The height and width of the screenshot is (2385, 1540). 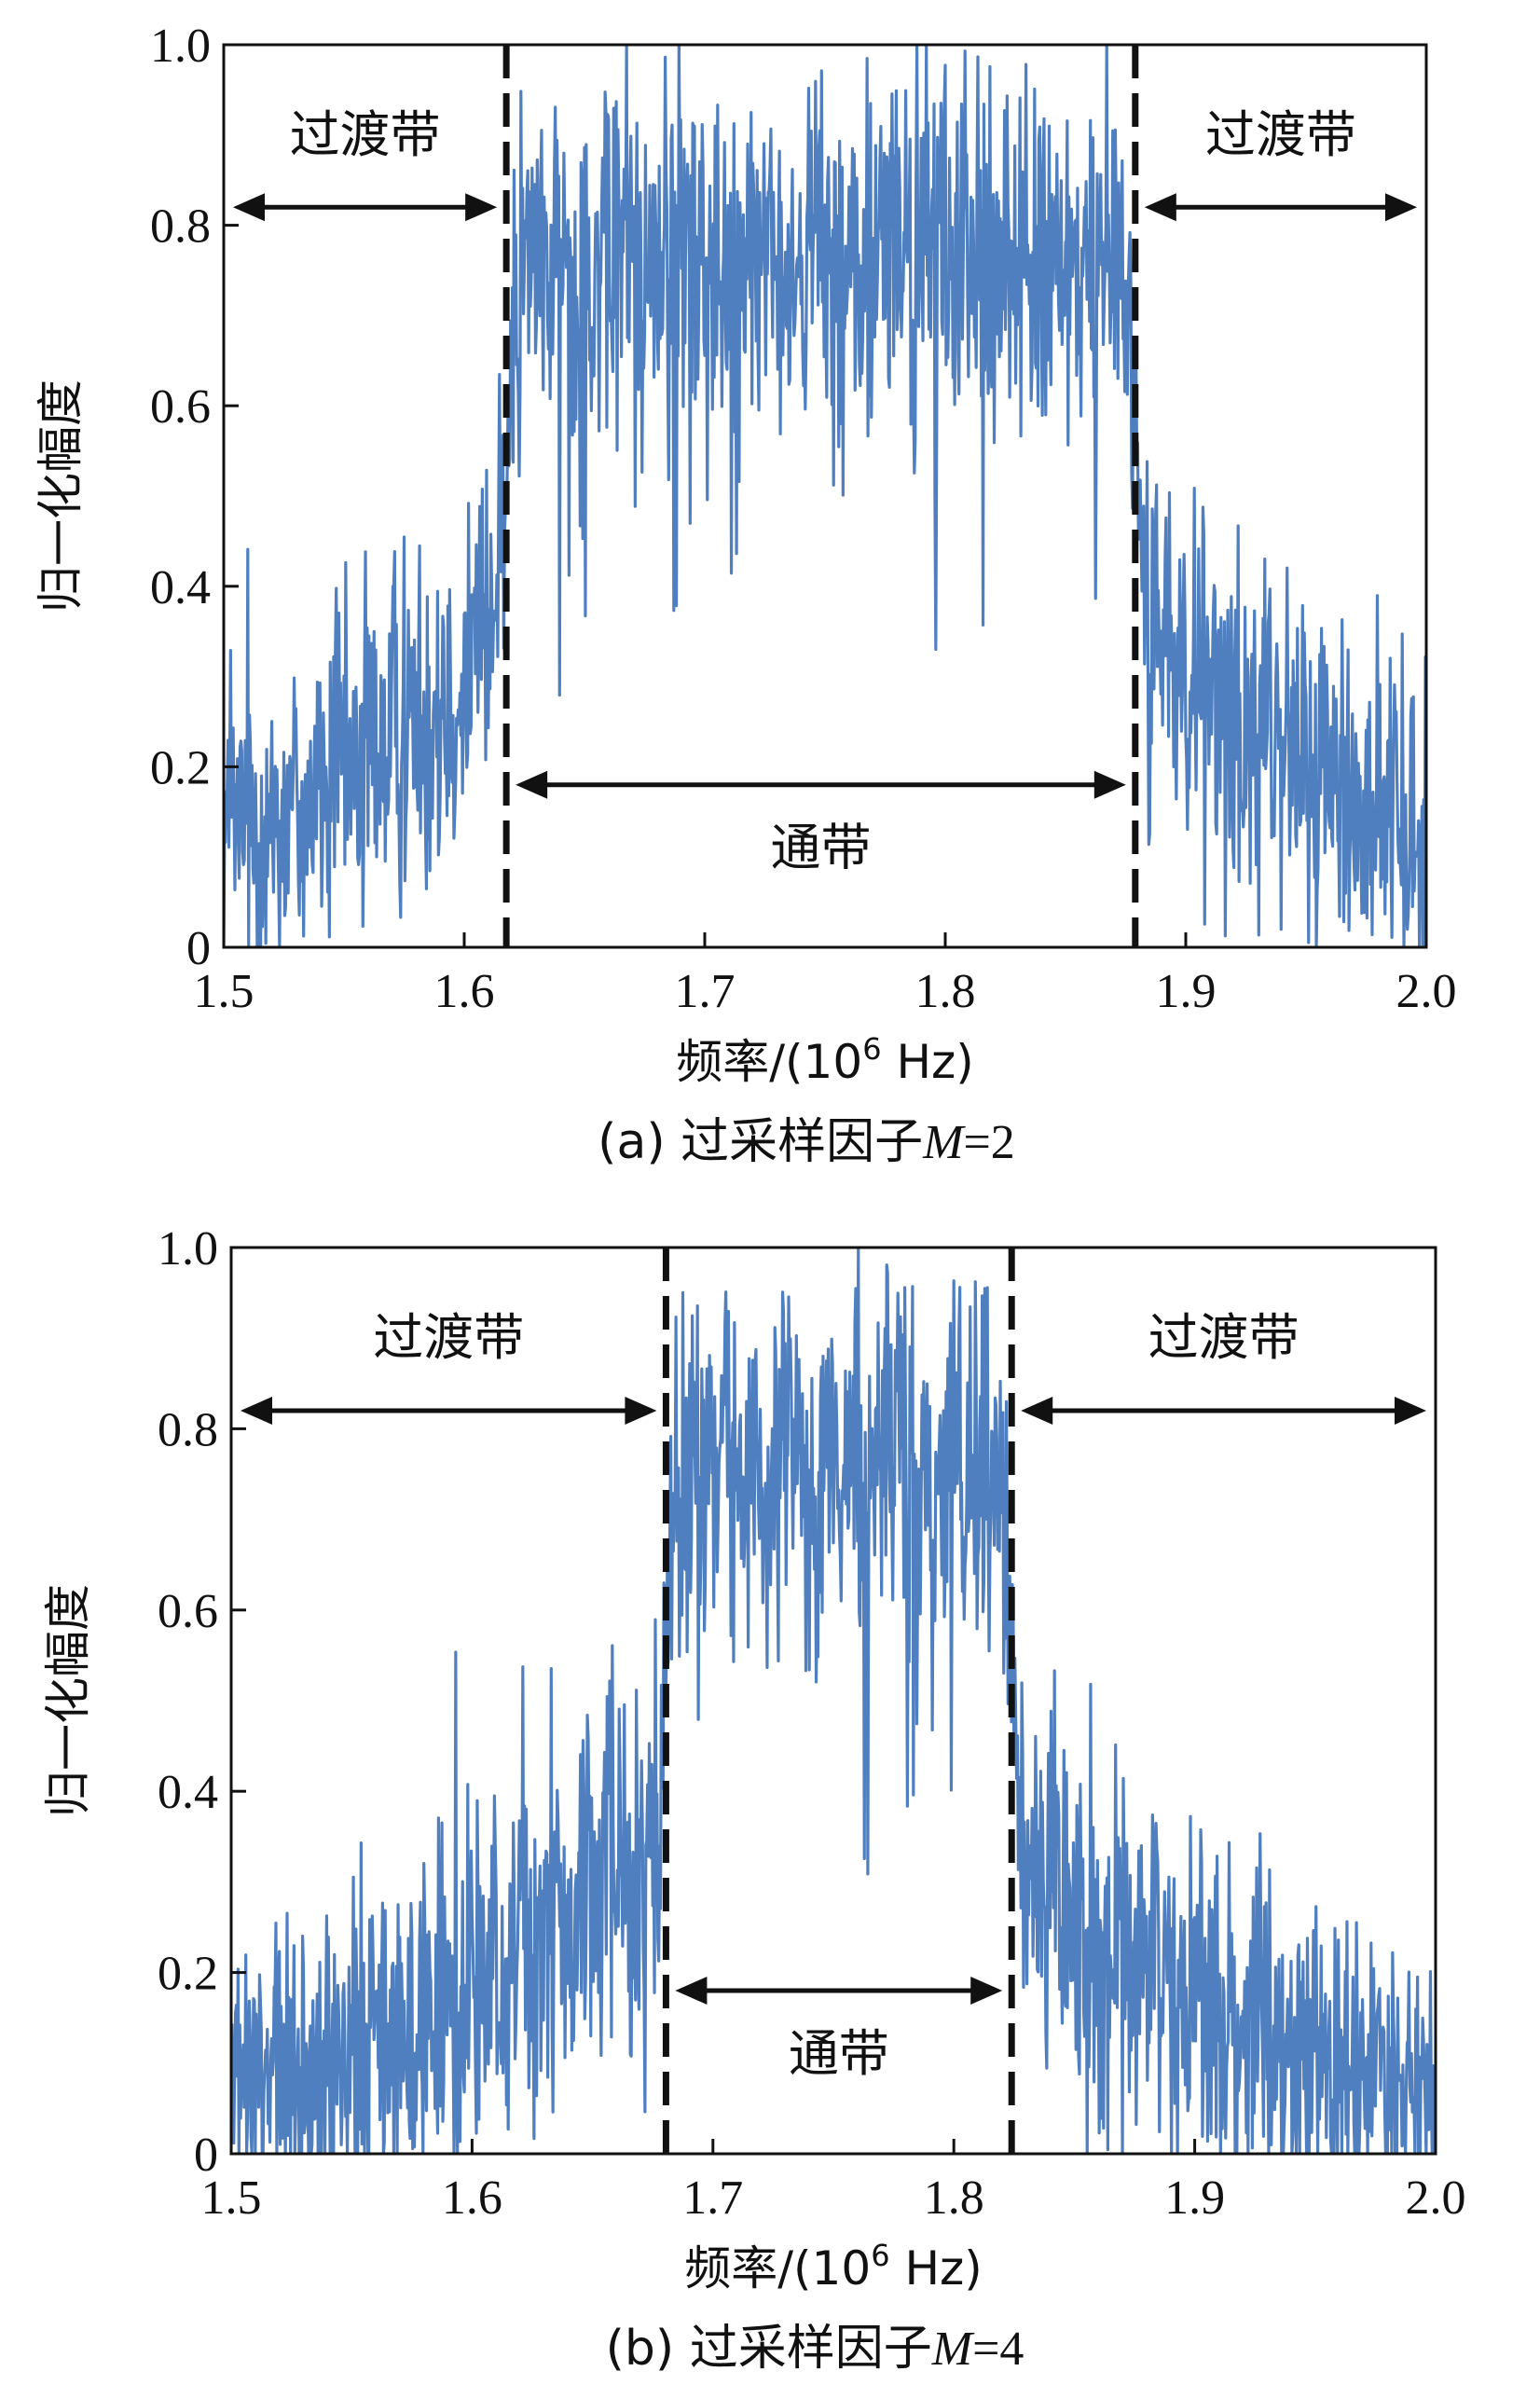 I want to click on caption-prefix: (b) 过采样因子, so click(x=769, y=2349).